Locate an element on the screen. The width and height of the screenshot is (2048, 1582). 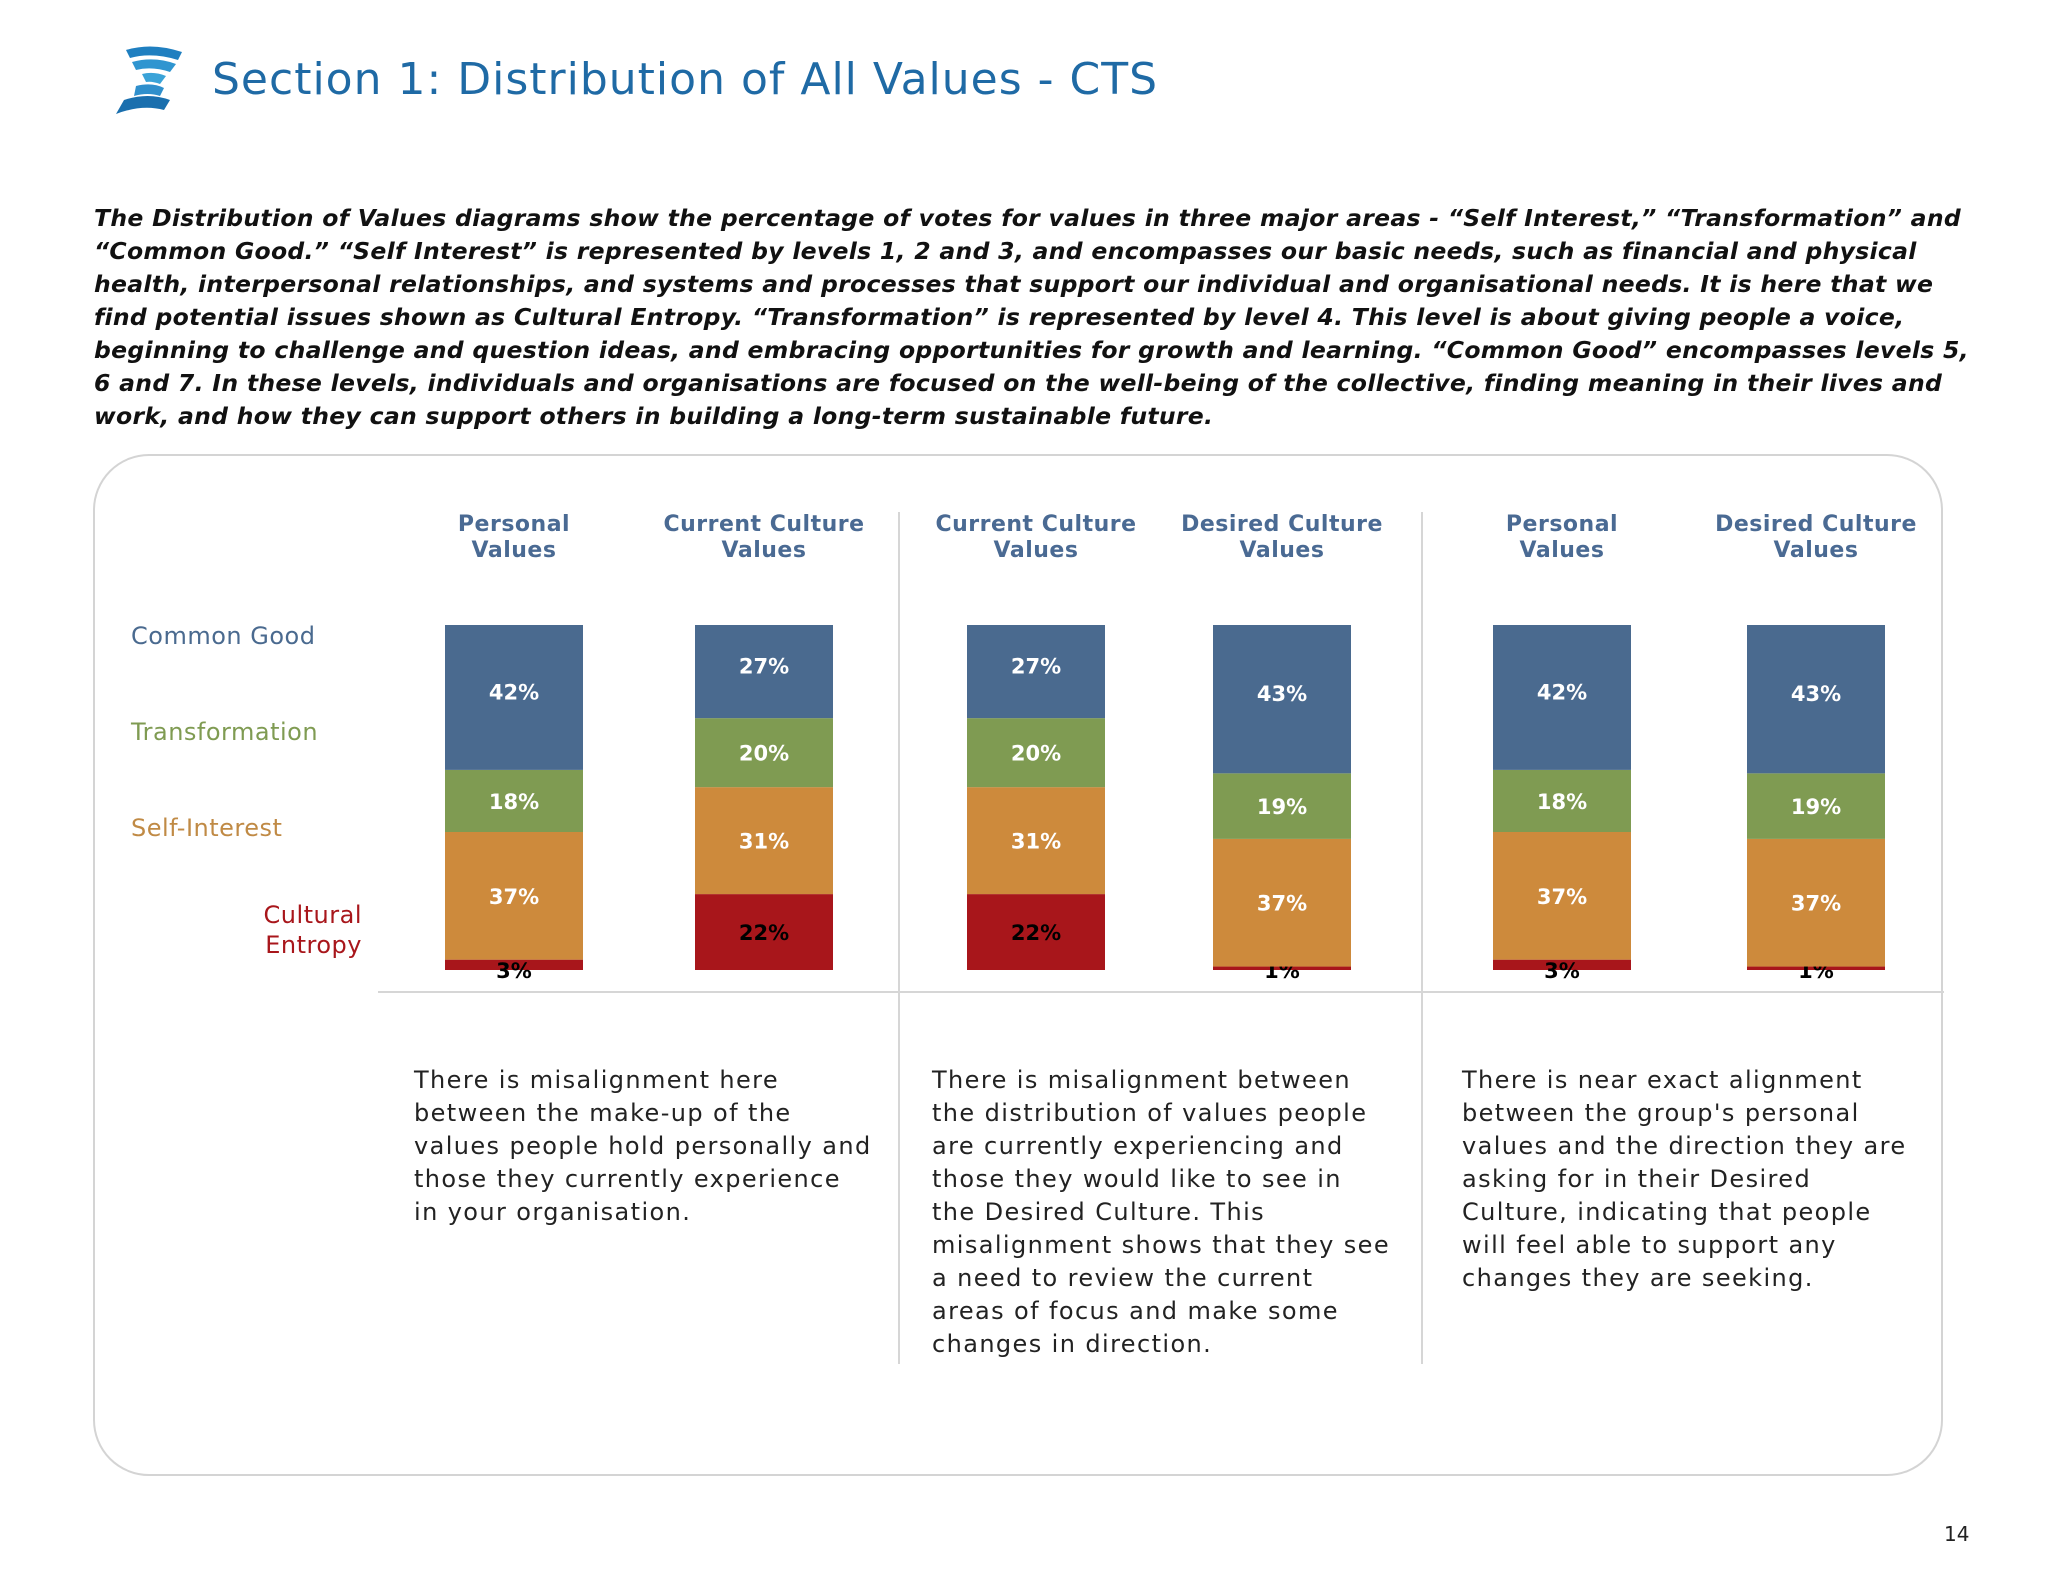
column-header-4-line-2: Values is located at coordinates (1282, 550).